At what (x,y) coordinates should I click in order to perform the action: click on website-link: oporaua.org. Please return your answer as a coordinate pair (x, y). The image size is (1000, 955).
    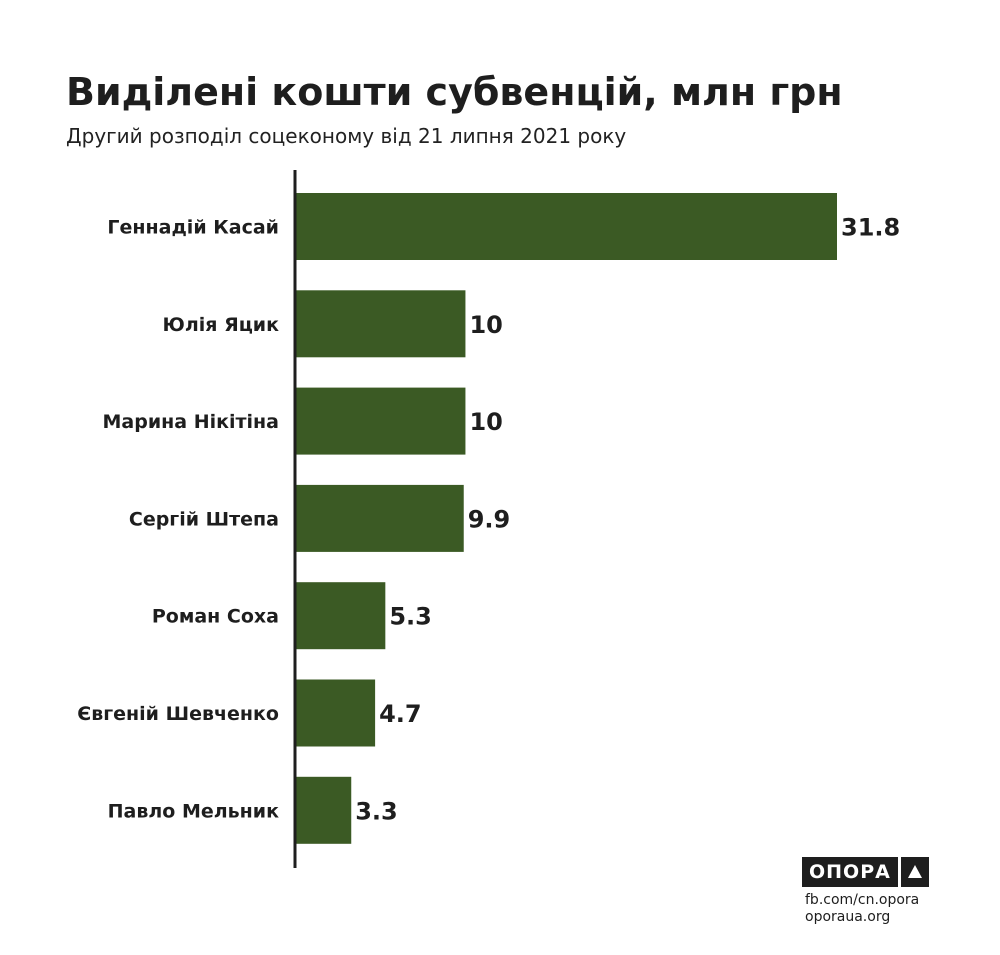
    Looking at the image, I should click on (848, 917).